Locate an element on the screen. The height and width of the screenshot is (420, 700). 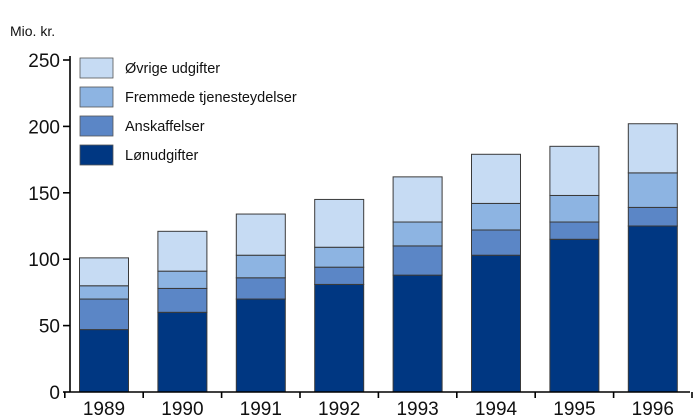
bar-stack-1989 is located at coordinates (104, 325).